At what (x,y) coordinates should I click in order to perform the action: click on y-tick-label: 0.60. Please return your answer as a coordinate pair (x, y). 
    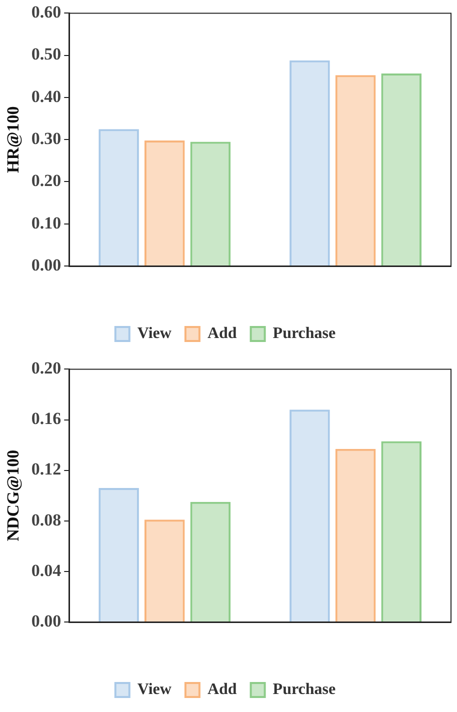
    Looking at the image, I should click on (46, 12).